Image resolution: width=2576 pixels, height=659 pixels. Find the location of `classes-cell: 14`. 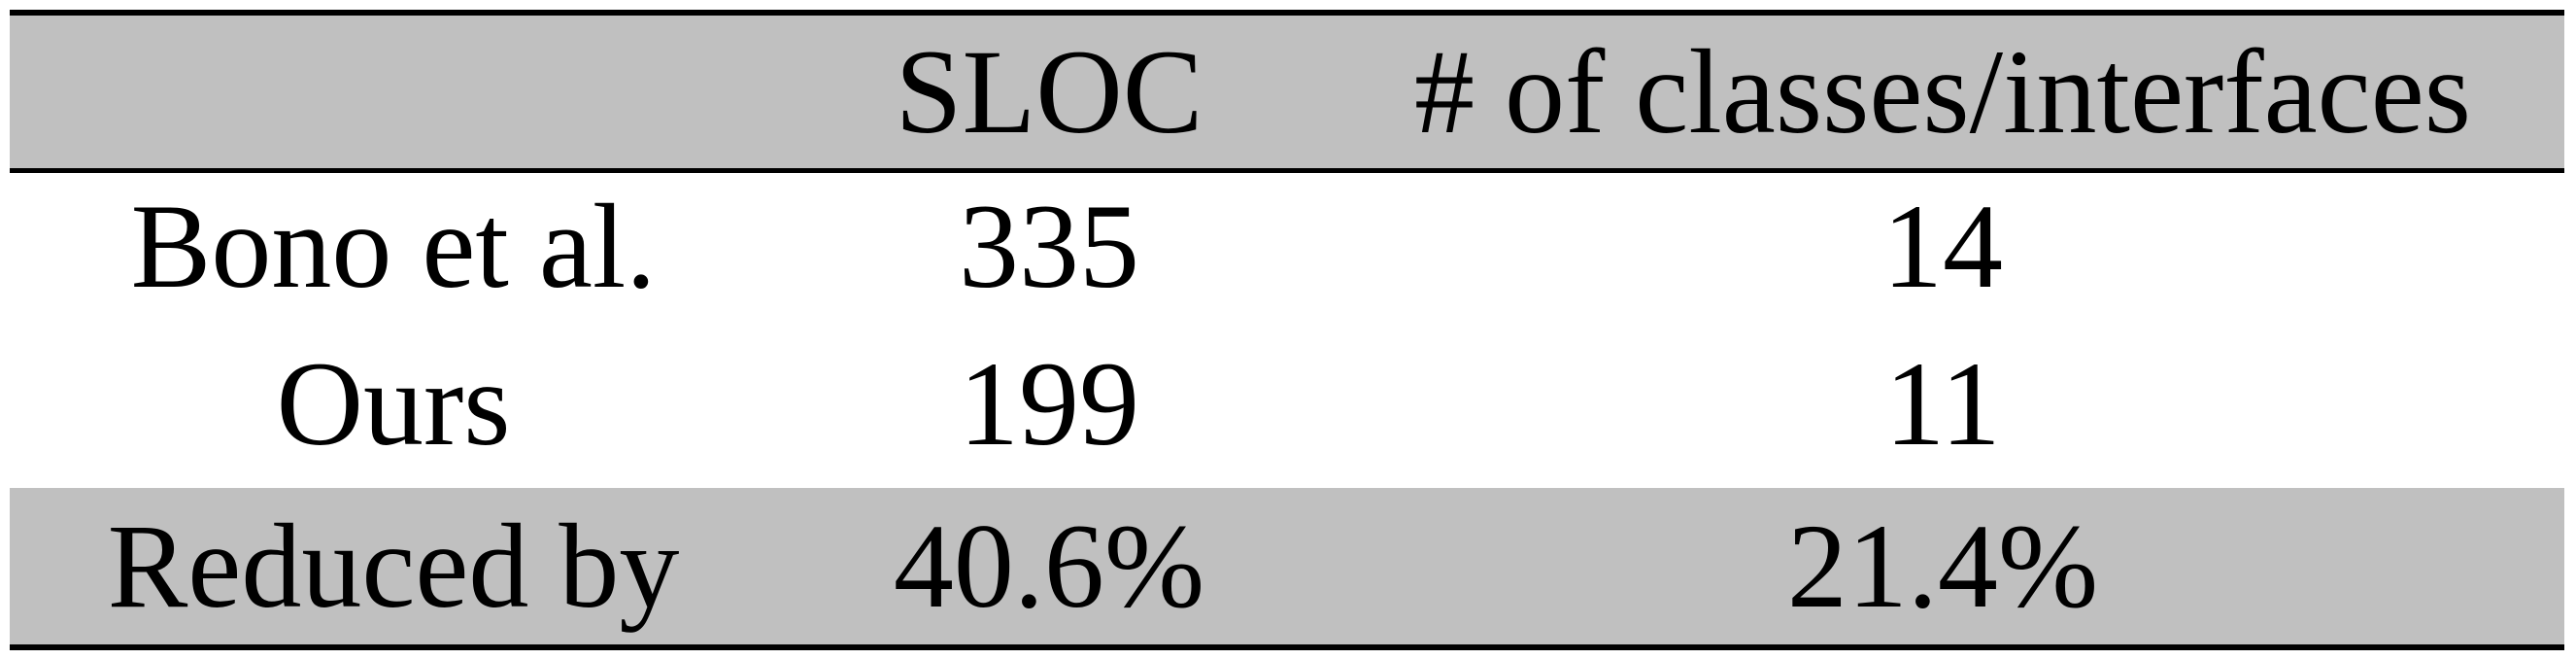

classes-cell: 14 is located at coordinates (1942, 246).